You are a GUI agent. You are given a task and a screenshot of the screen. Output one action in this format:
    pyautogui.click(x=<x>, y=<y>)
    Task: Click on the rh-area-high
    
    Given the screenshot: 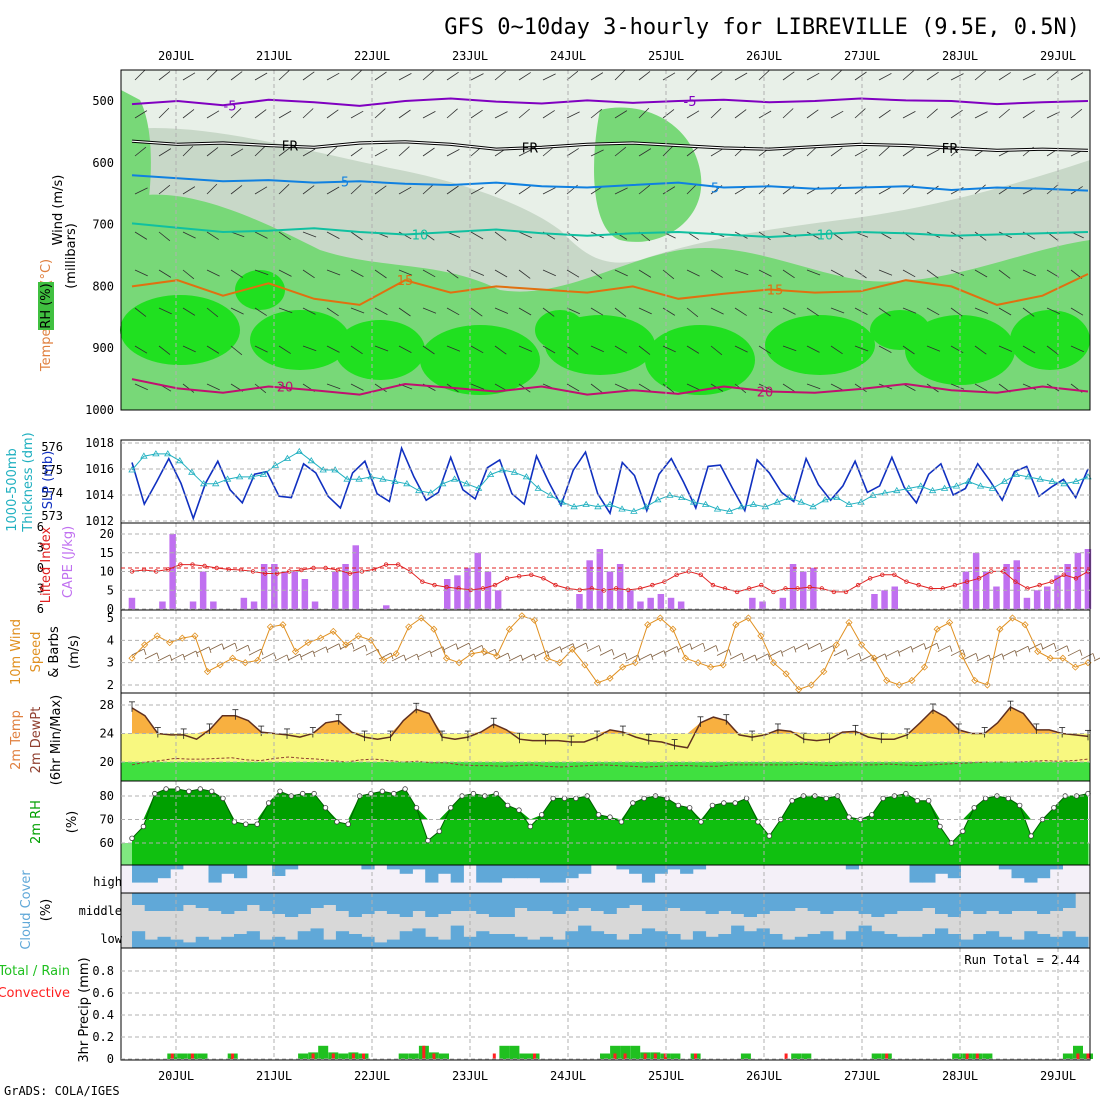 What is the action you would take?
    pyautogui.click(x=610, y=804)
    